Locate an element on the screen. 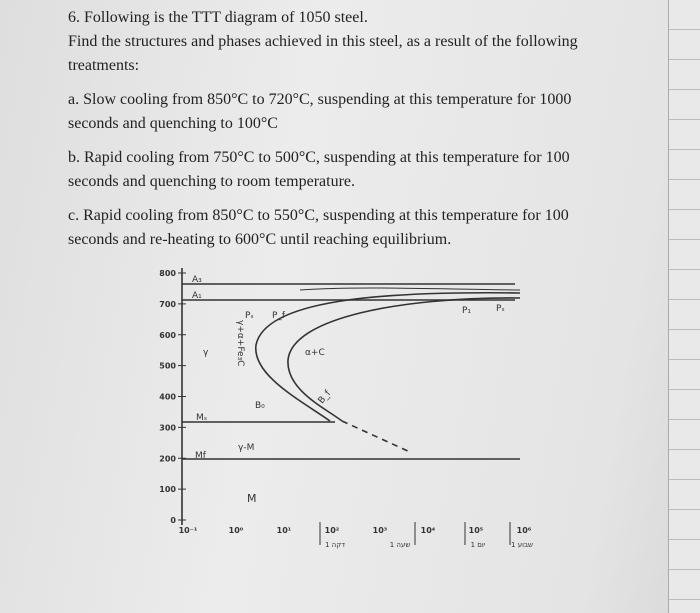 The height and width of the screenshot is (613, 700). x-tick-label: 10⁰ is located at coordinates (236, 530).